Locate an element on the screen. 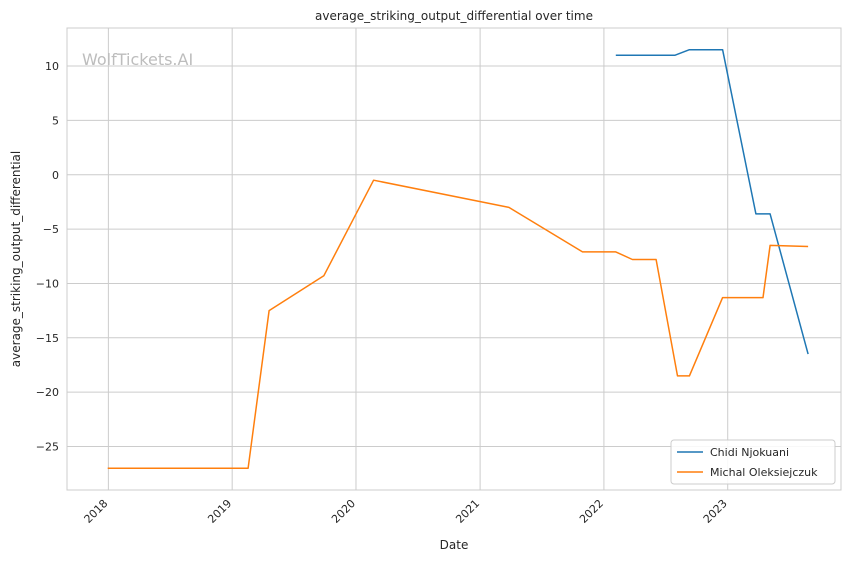  x-tick-label: 2020 is located at coordinates (343, 511).